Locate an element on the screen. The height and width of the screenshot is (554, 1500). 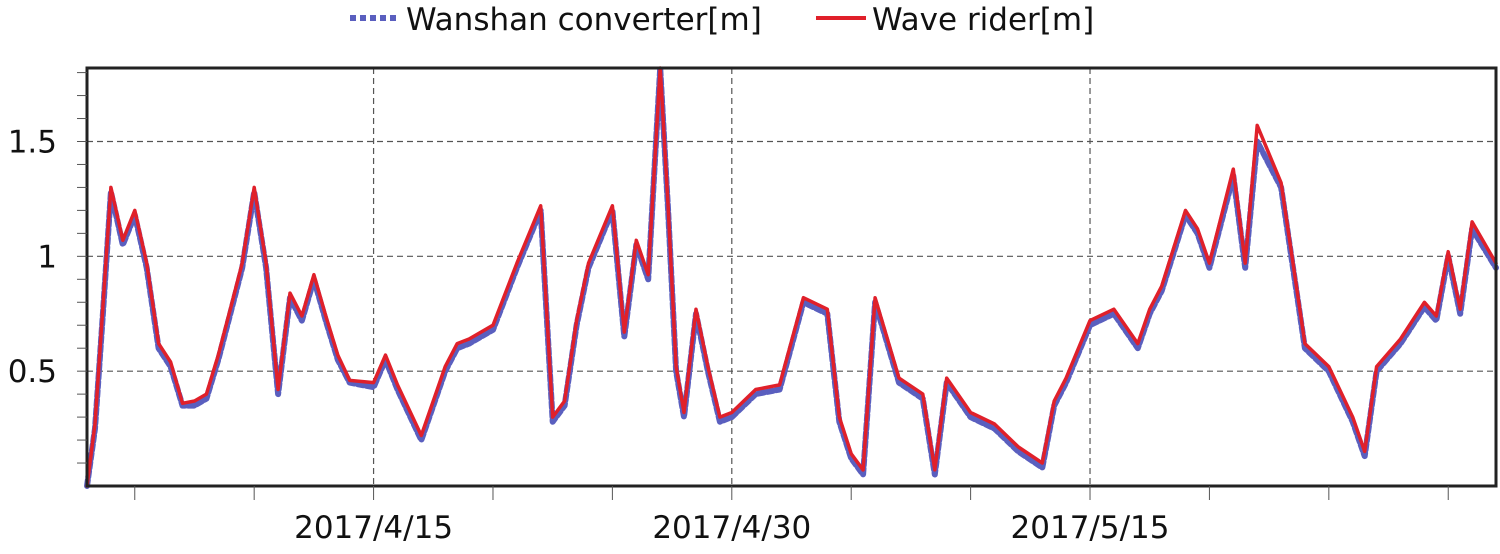
y-tick-label-2: 1.5 is located at coordinates (32, 142).